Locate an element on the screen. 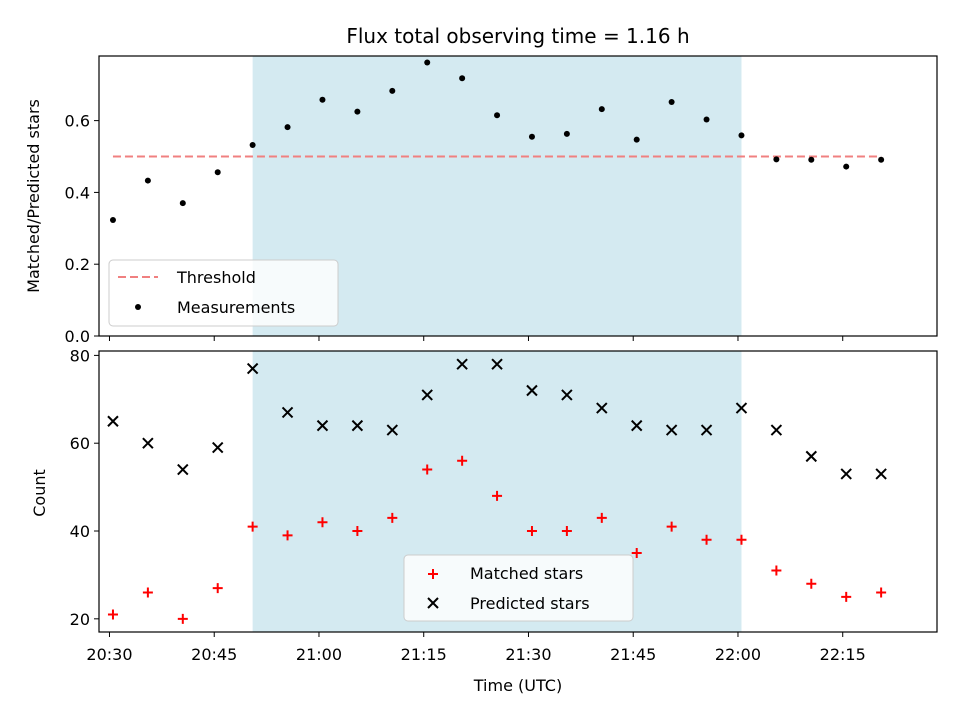  x-tick-label: 22:00 is located at coordinates (738, 654).